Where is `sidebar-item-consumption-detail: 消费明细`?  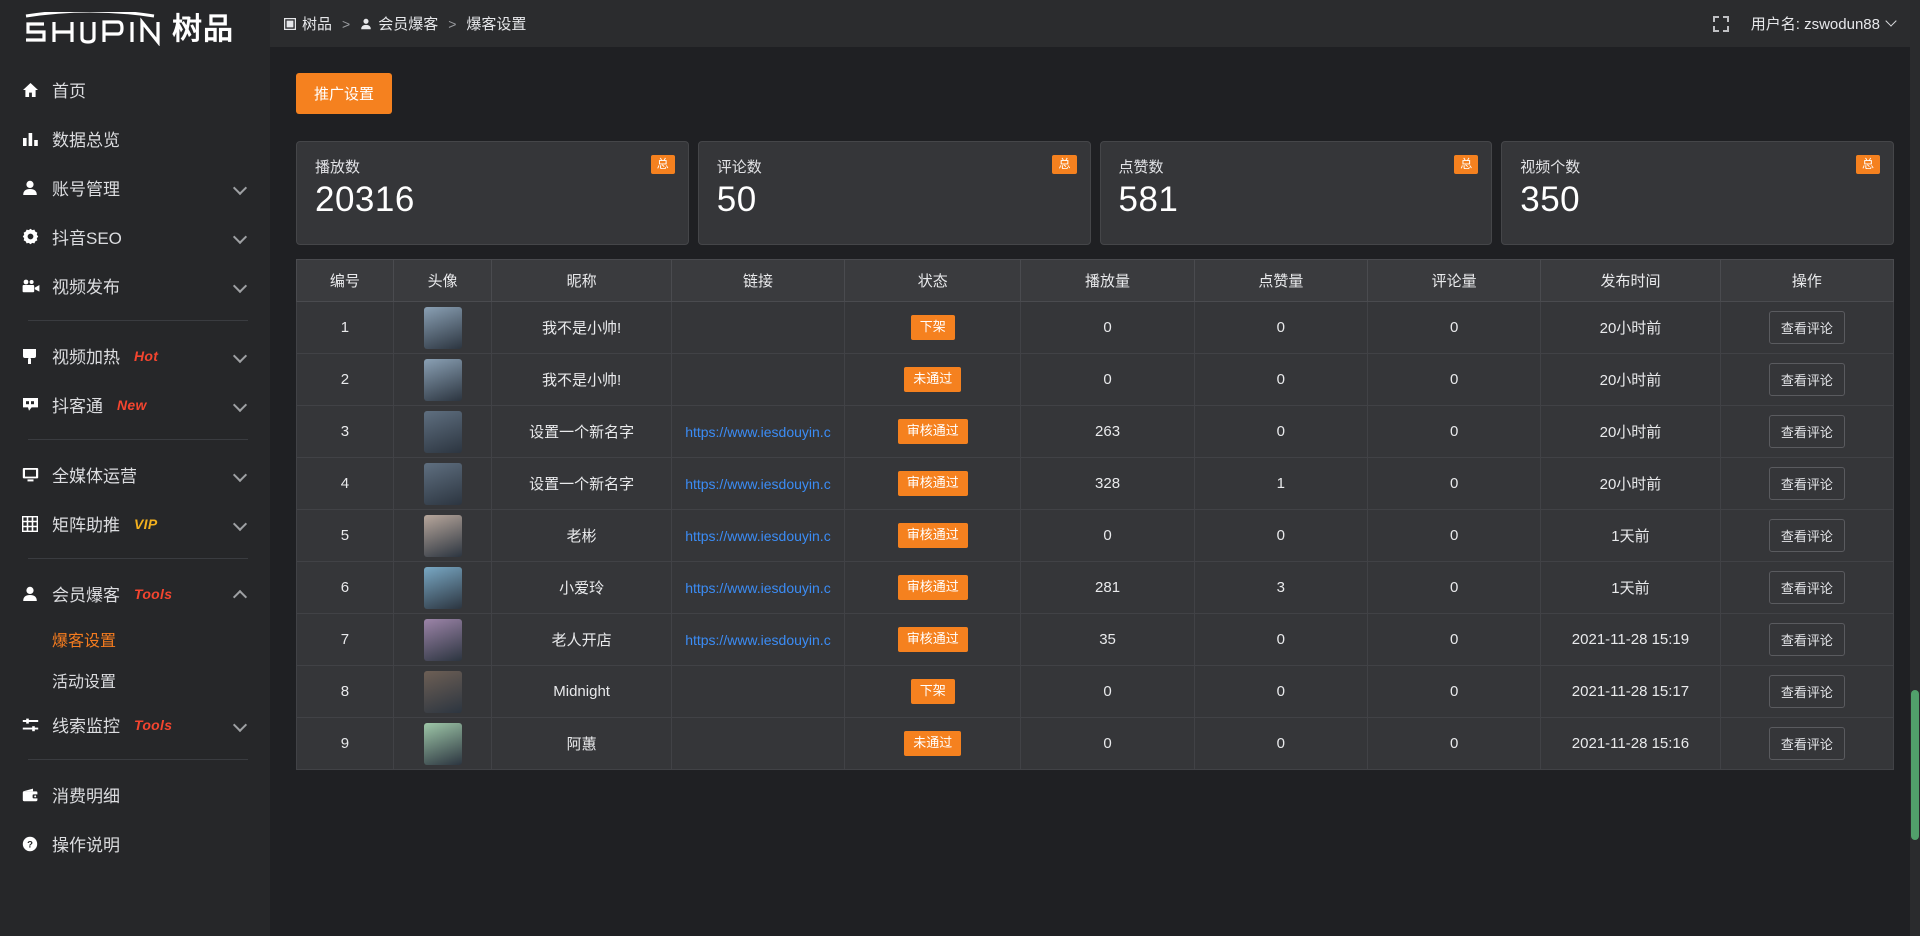
sidebar-item-consumption-detail: 消费明细 is located at coordinates (135, 794).